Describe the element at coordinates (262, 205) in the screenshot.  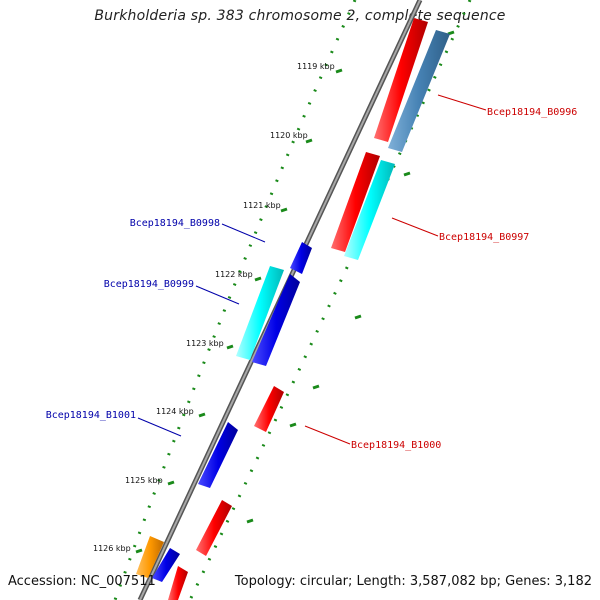
I see `tick-label-1121: 1121 kbp` at that location.